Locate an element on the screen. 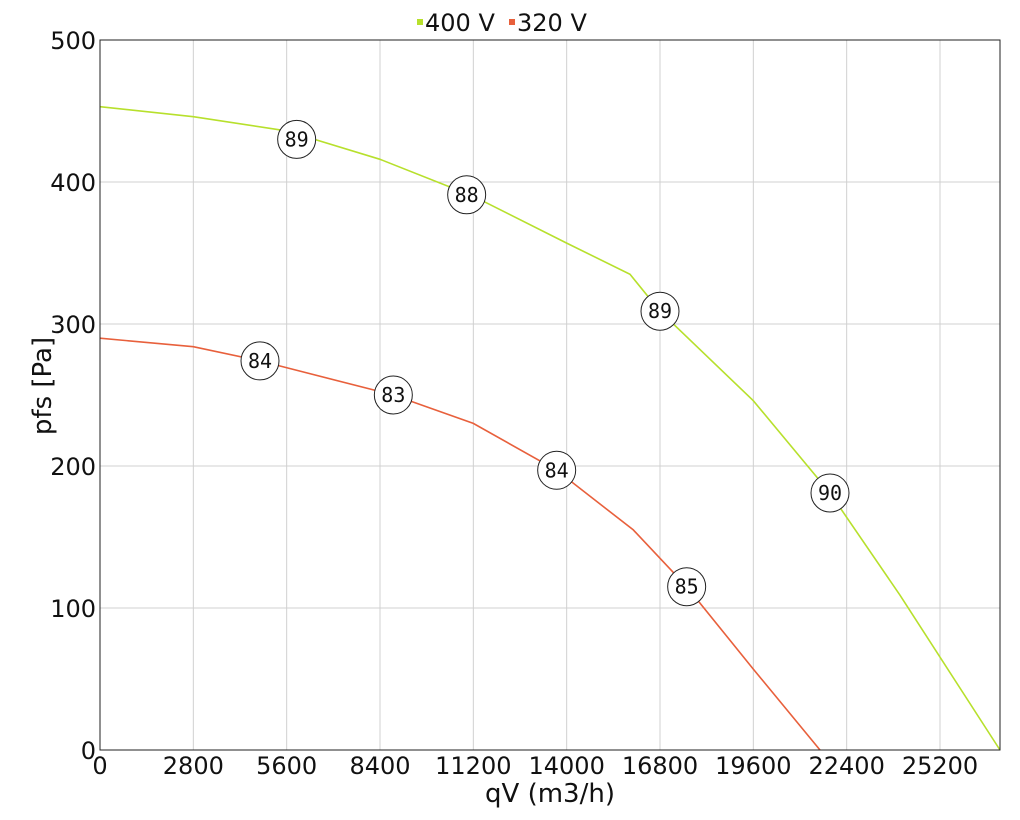 The height and width of the screenshot is (820, 1020). legend-label-400v: 400 V is located at coordinates (460, 23).